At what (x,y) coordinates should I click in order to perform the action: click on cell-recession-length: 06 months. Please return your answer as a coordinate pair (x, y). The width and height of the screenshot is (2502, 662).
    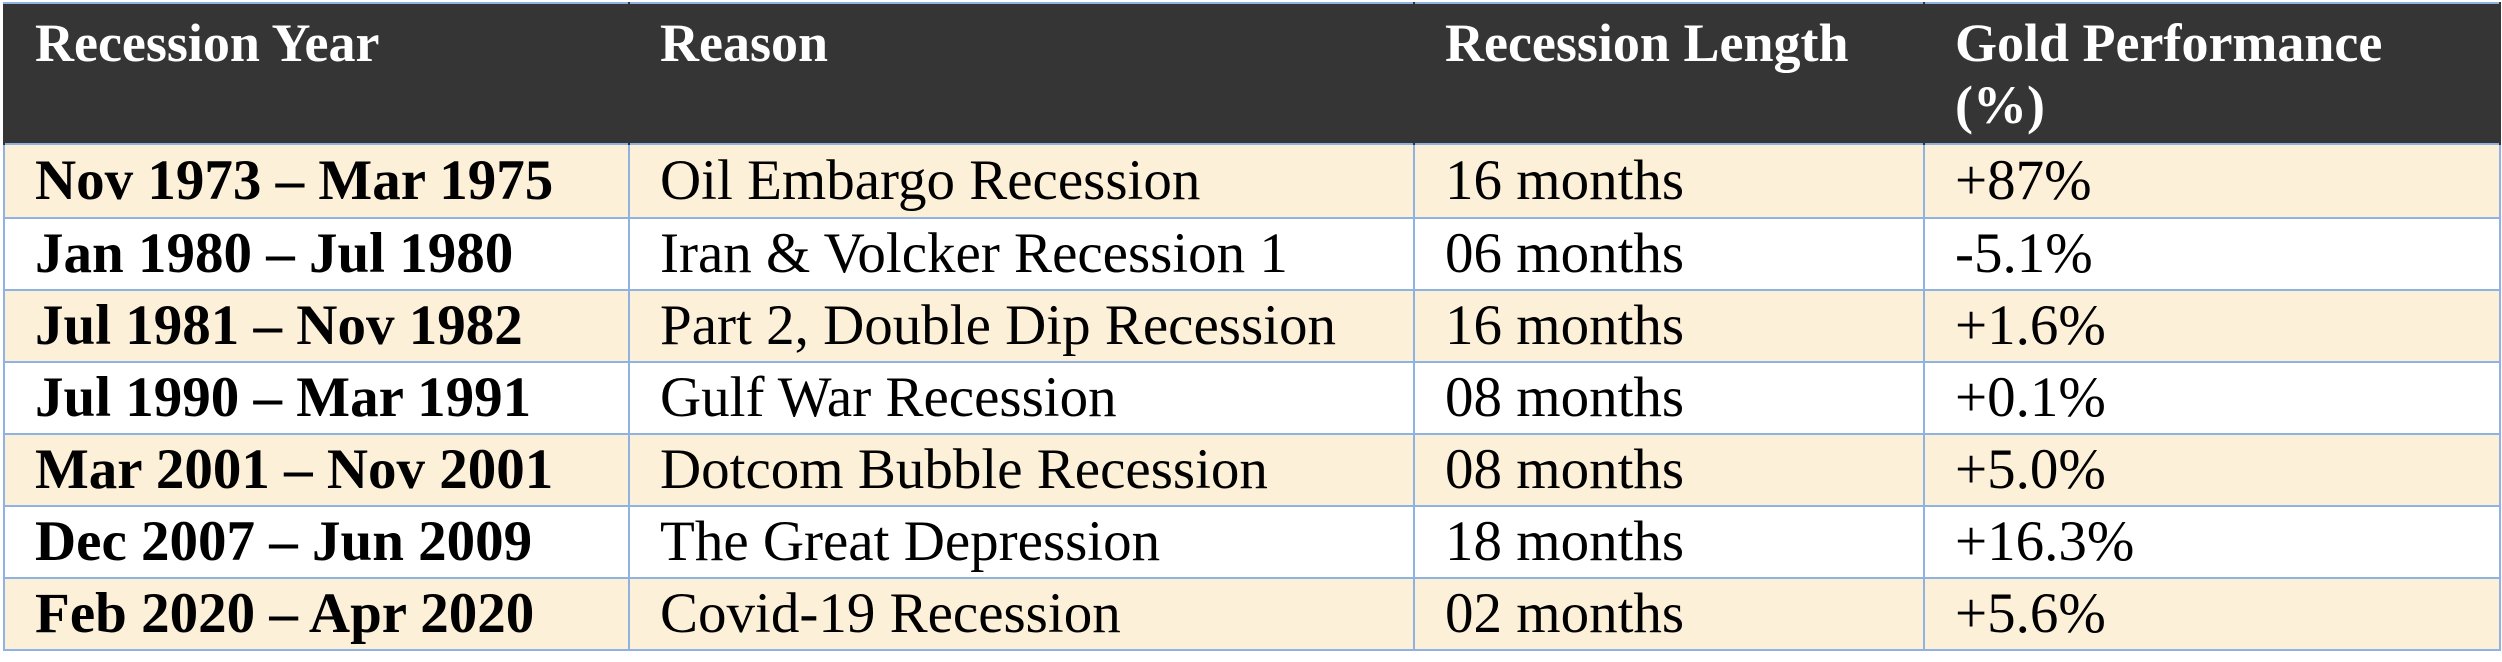
    Looking at the image, I should click on (1669, 254).